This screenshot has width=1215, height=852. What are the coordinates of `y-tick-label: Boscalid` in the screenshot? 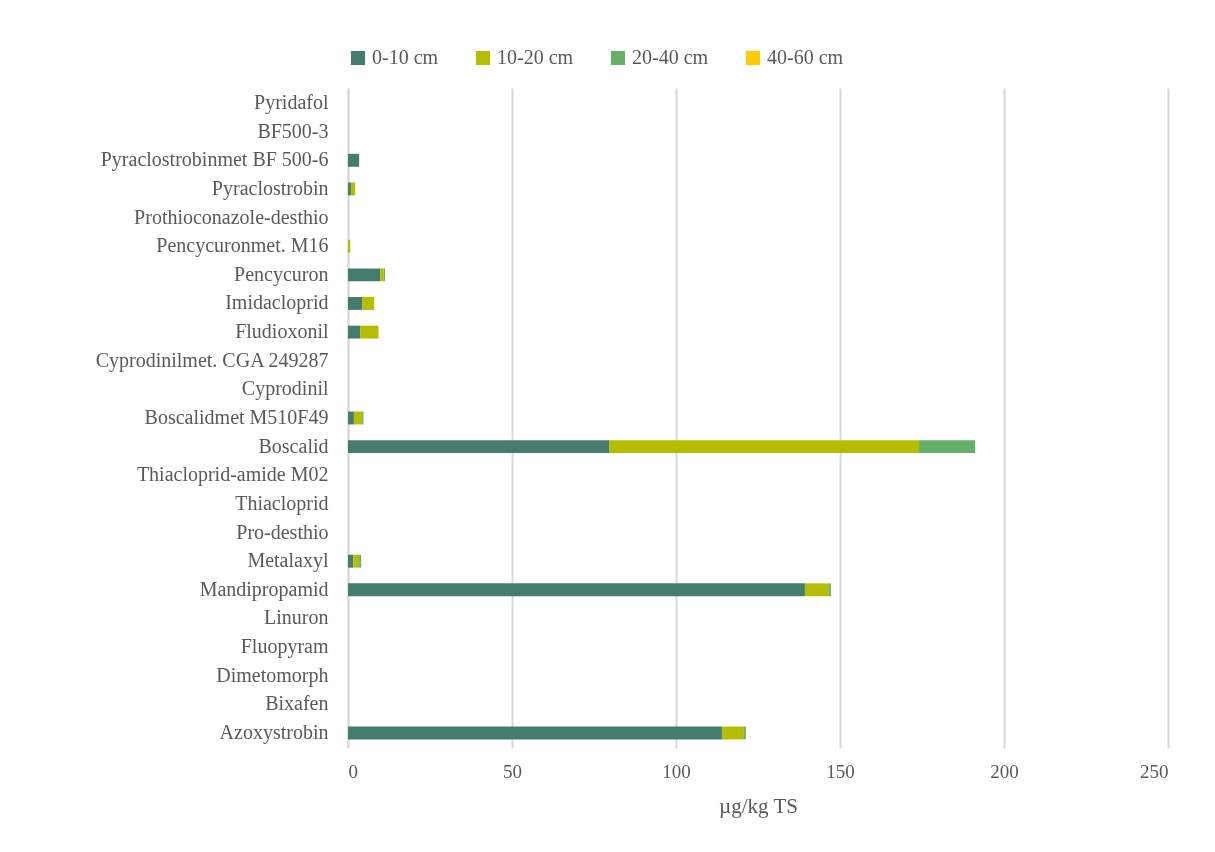 It's located at (293, 445).